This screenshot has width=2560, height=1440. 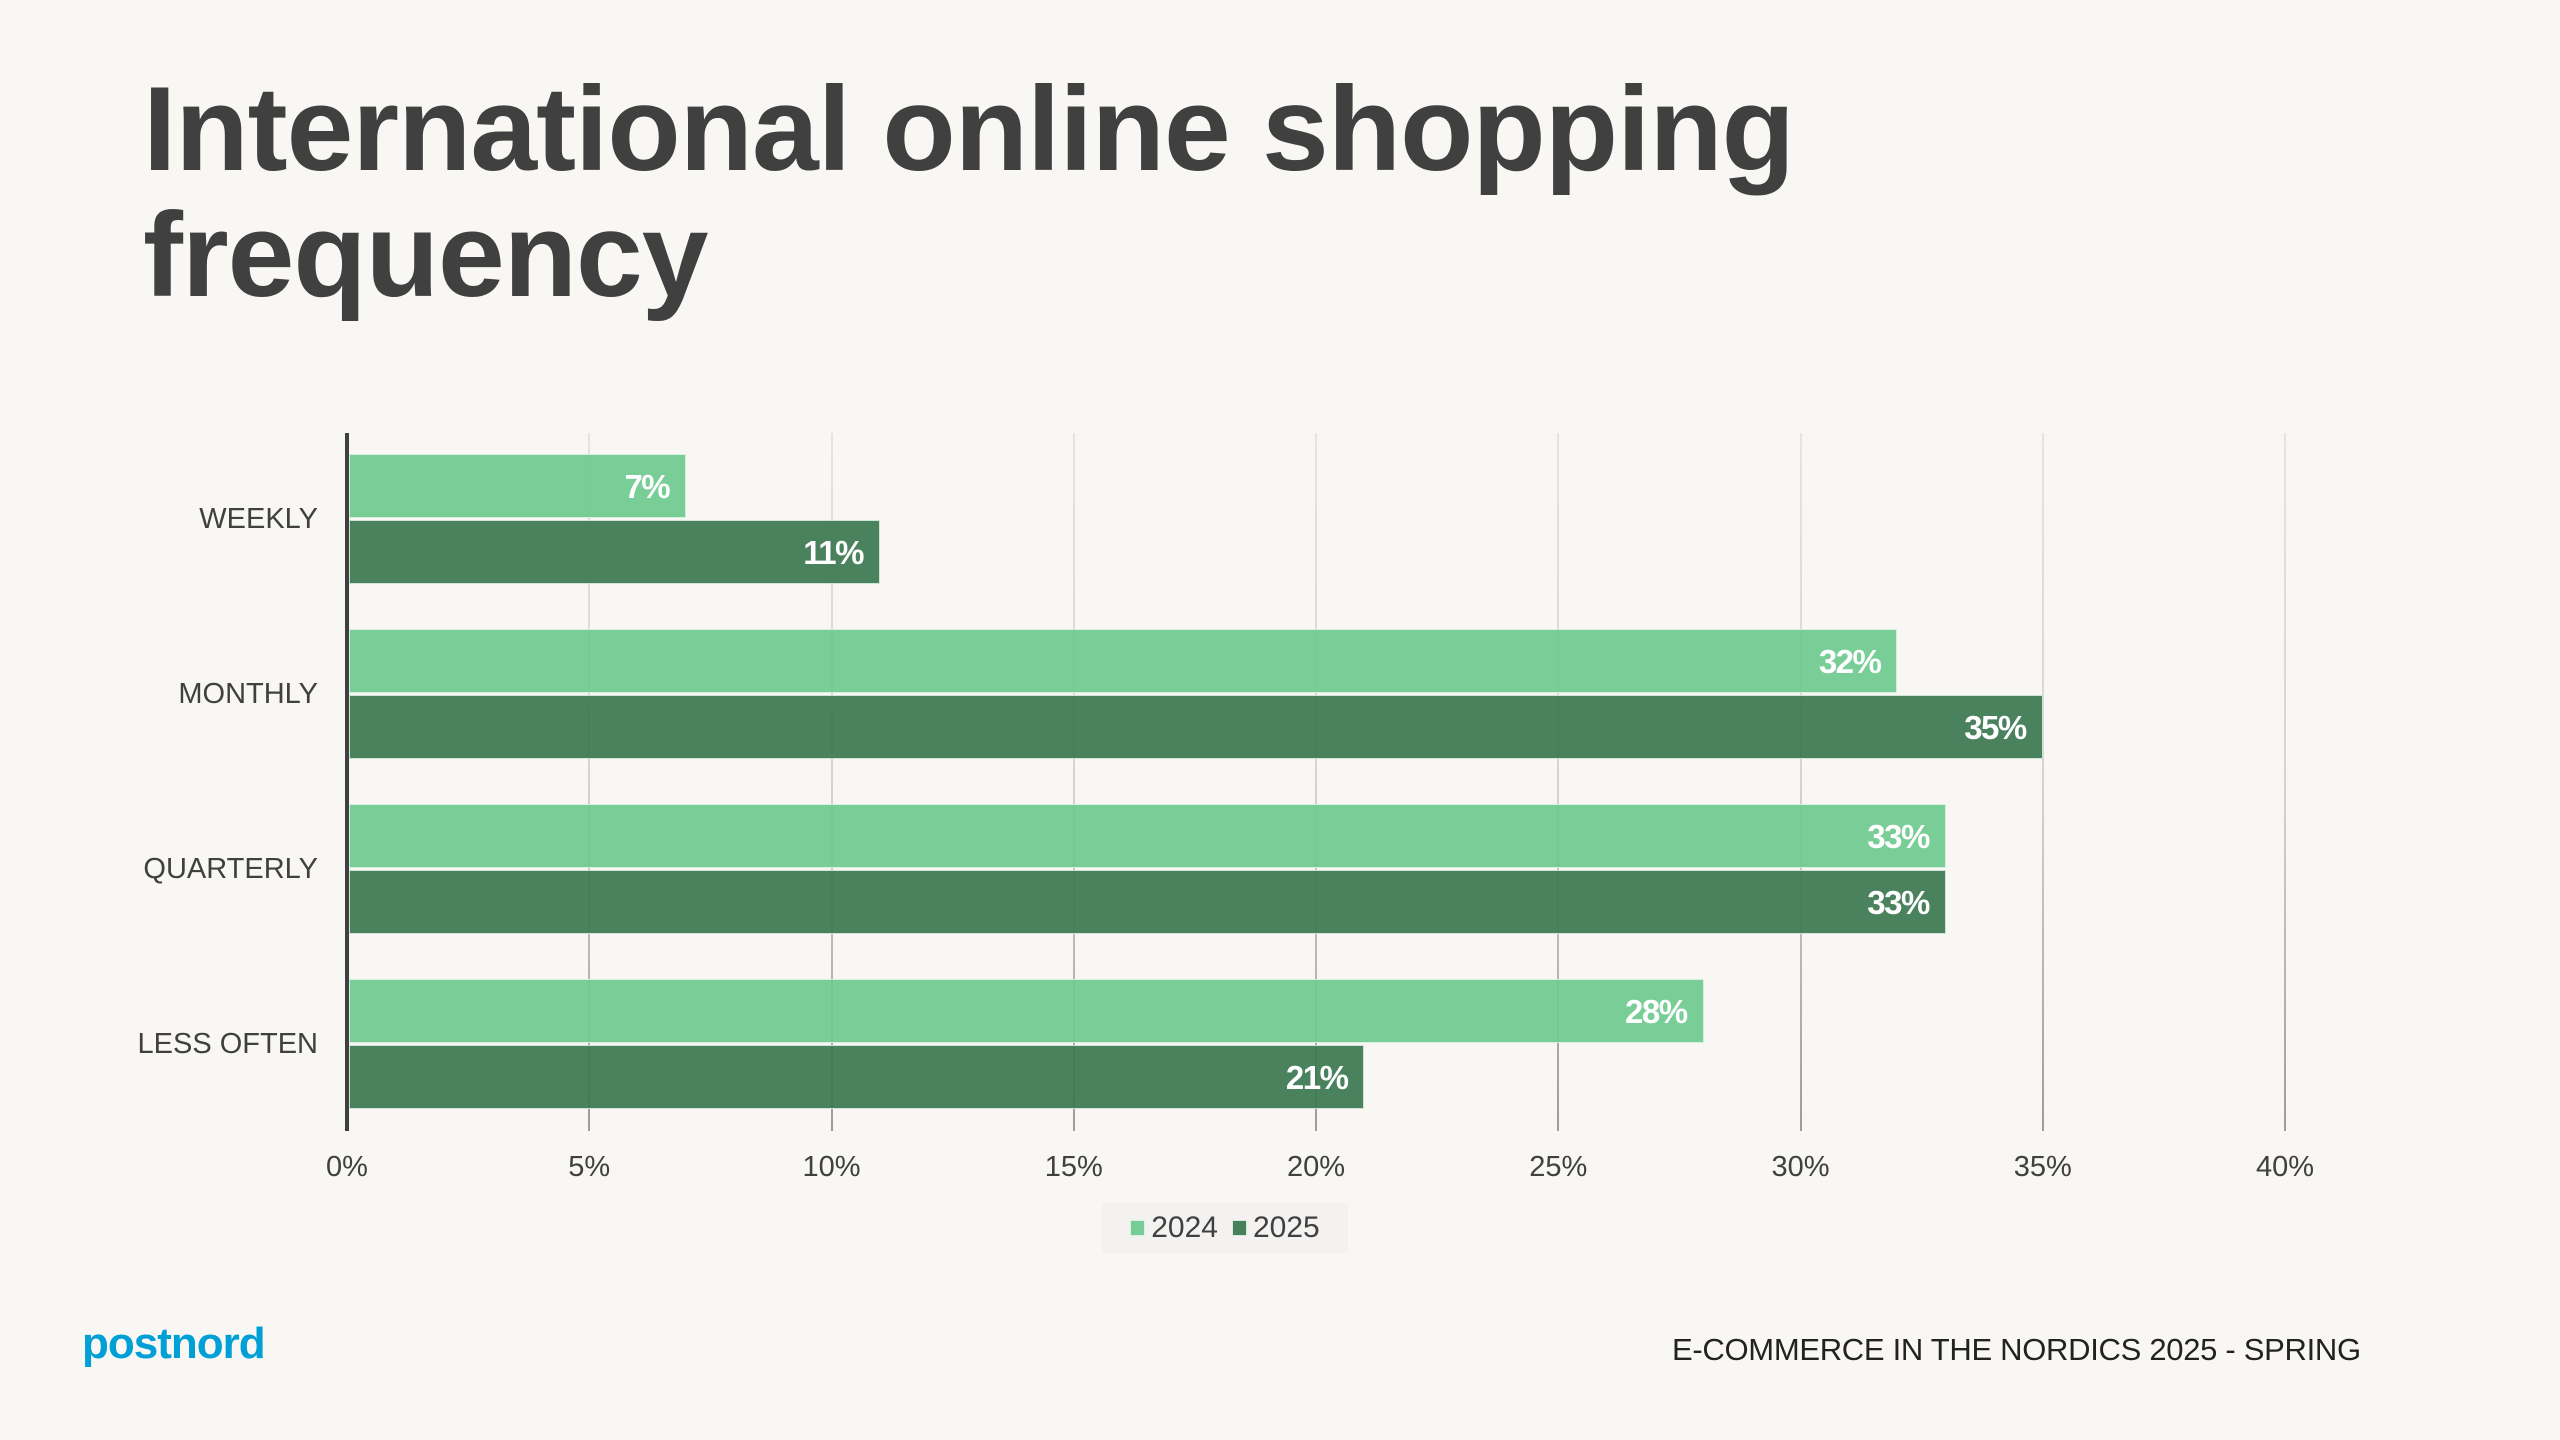 What do you see at coordinates (1995, 727) in the screenshot?
I see `bar-value-label: 35%` at bounding box center [1995, 727].